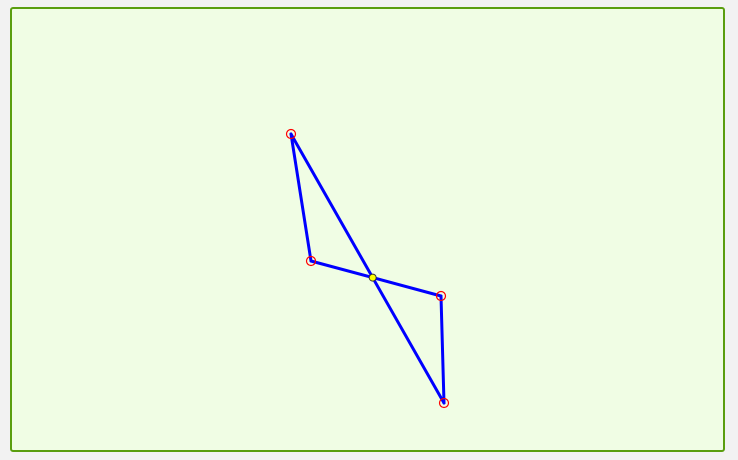 The height and width of the screenshot is (460, 738). Describe the element at coordinates (442, 349) in the screenshot. I see `segment-CD` at that location.